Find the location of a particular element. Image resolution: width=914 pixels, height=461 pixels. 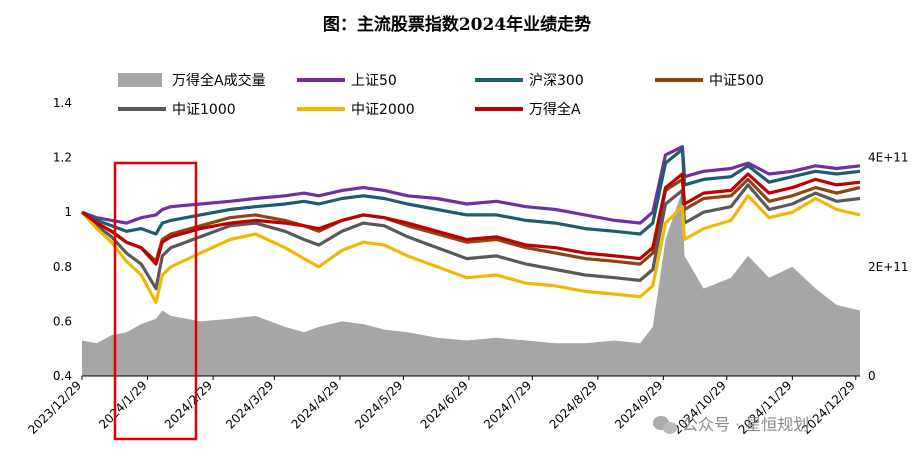

y-left-tick-label: 1 is located at coordinates (68, 212).